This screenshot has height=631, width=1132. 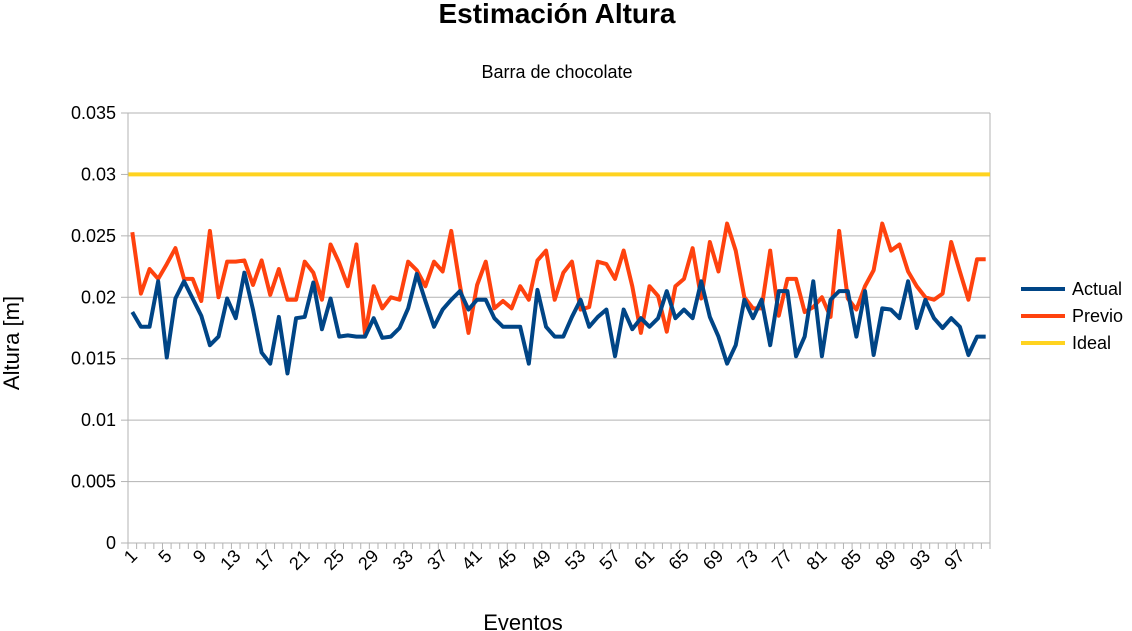 I want to click on x-tick-label: 69, so click(x=713, y=560).